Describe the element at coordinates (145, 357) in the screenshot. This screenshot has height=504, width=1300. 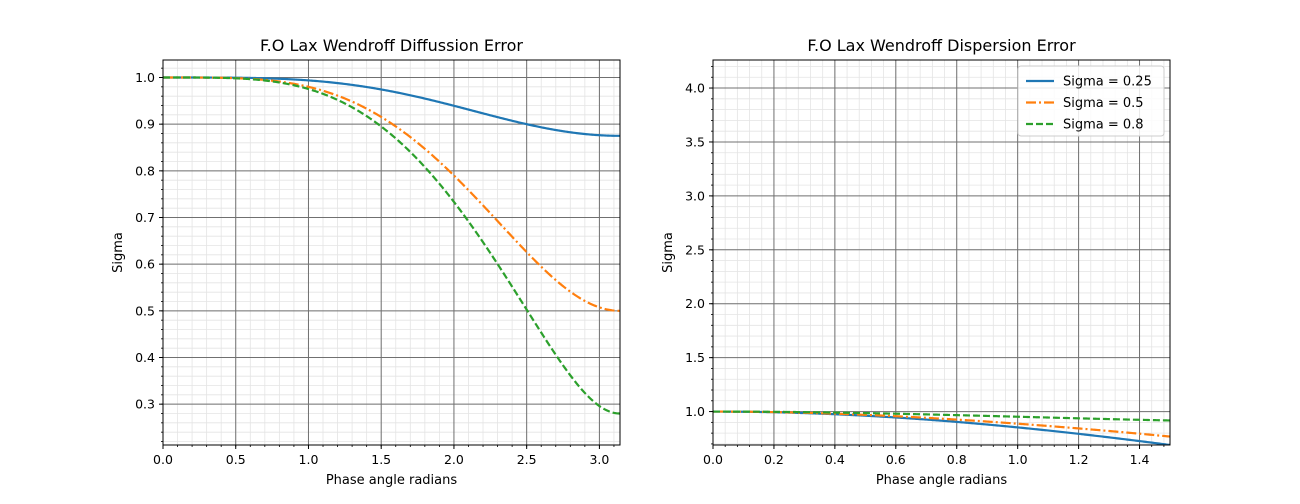
I see `y-tick-label: 0.4` at that location.